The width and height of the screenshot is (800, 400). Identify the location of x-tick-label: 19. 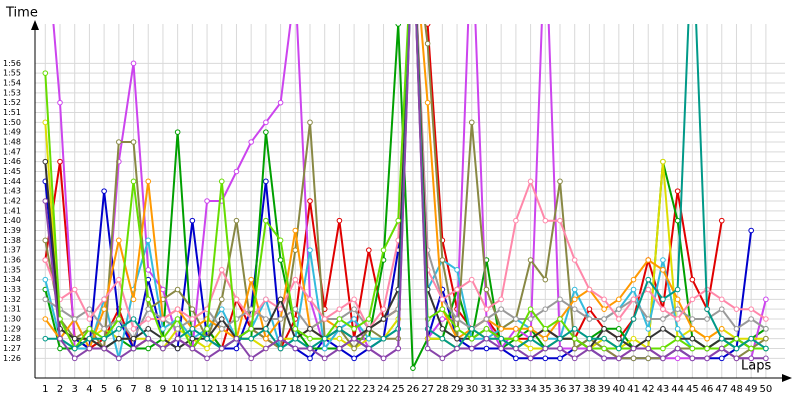
(310, 389).